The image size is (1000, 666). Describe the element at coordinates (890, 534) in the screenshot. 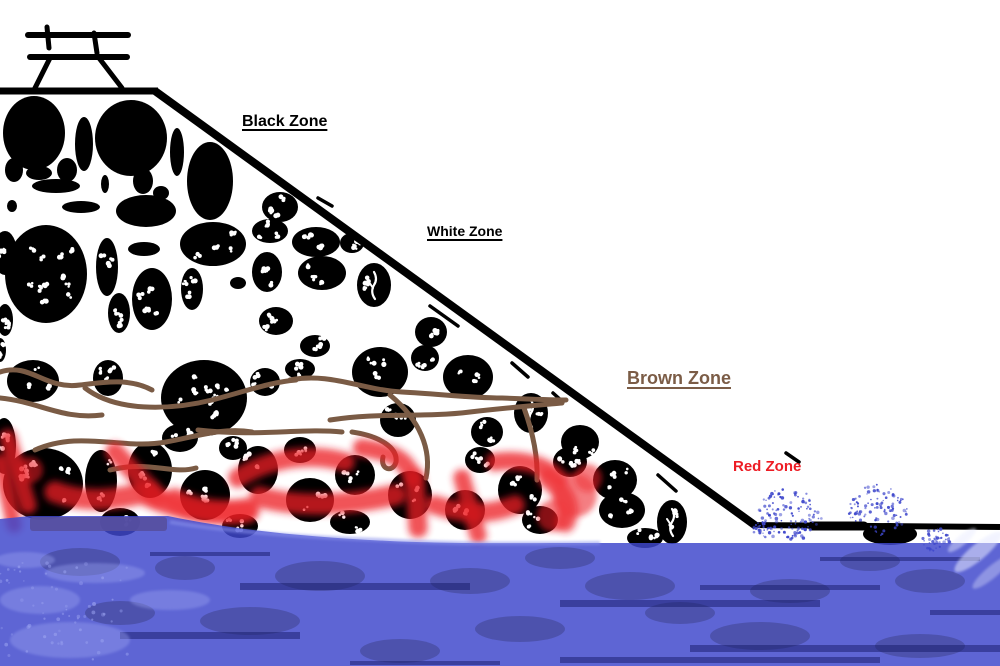

I see `waterline-rock` at that location.